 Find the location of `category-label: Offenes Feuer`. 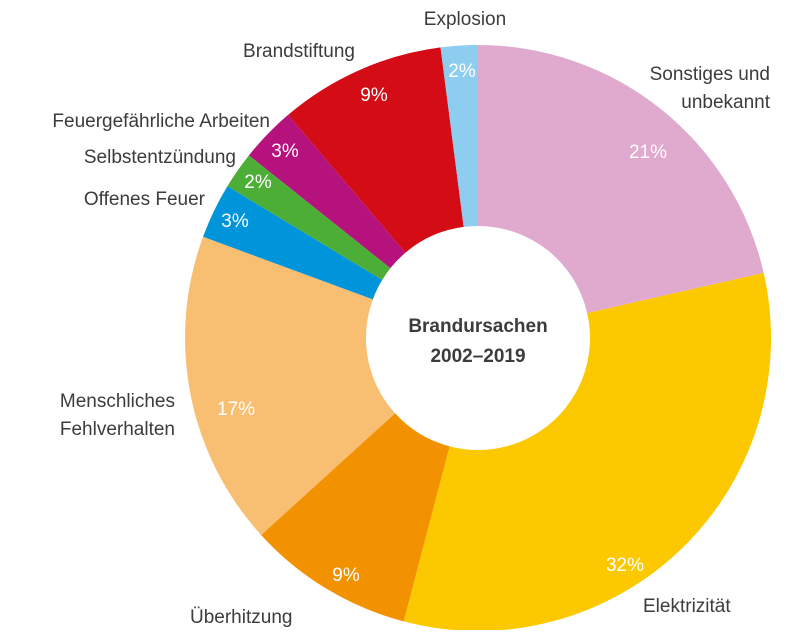

category-label: Offenes Feuer is located at coordinates (144, 199).